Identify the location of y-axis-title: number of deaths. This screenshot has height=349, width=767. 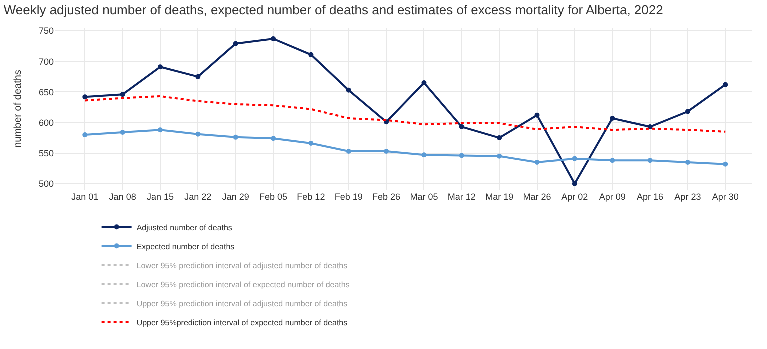
(18, 109).